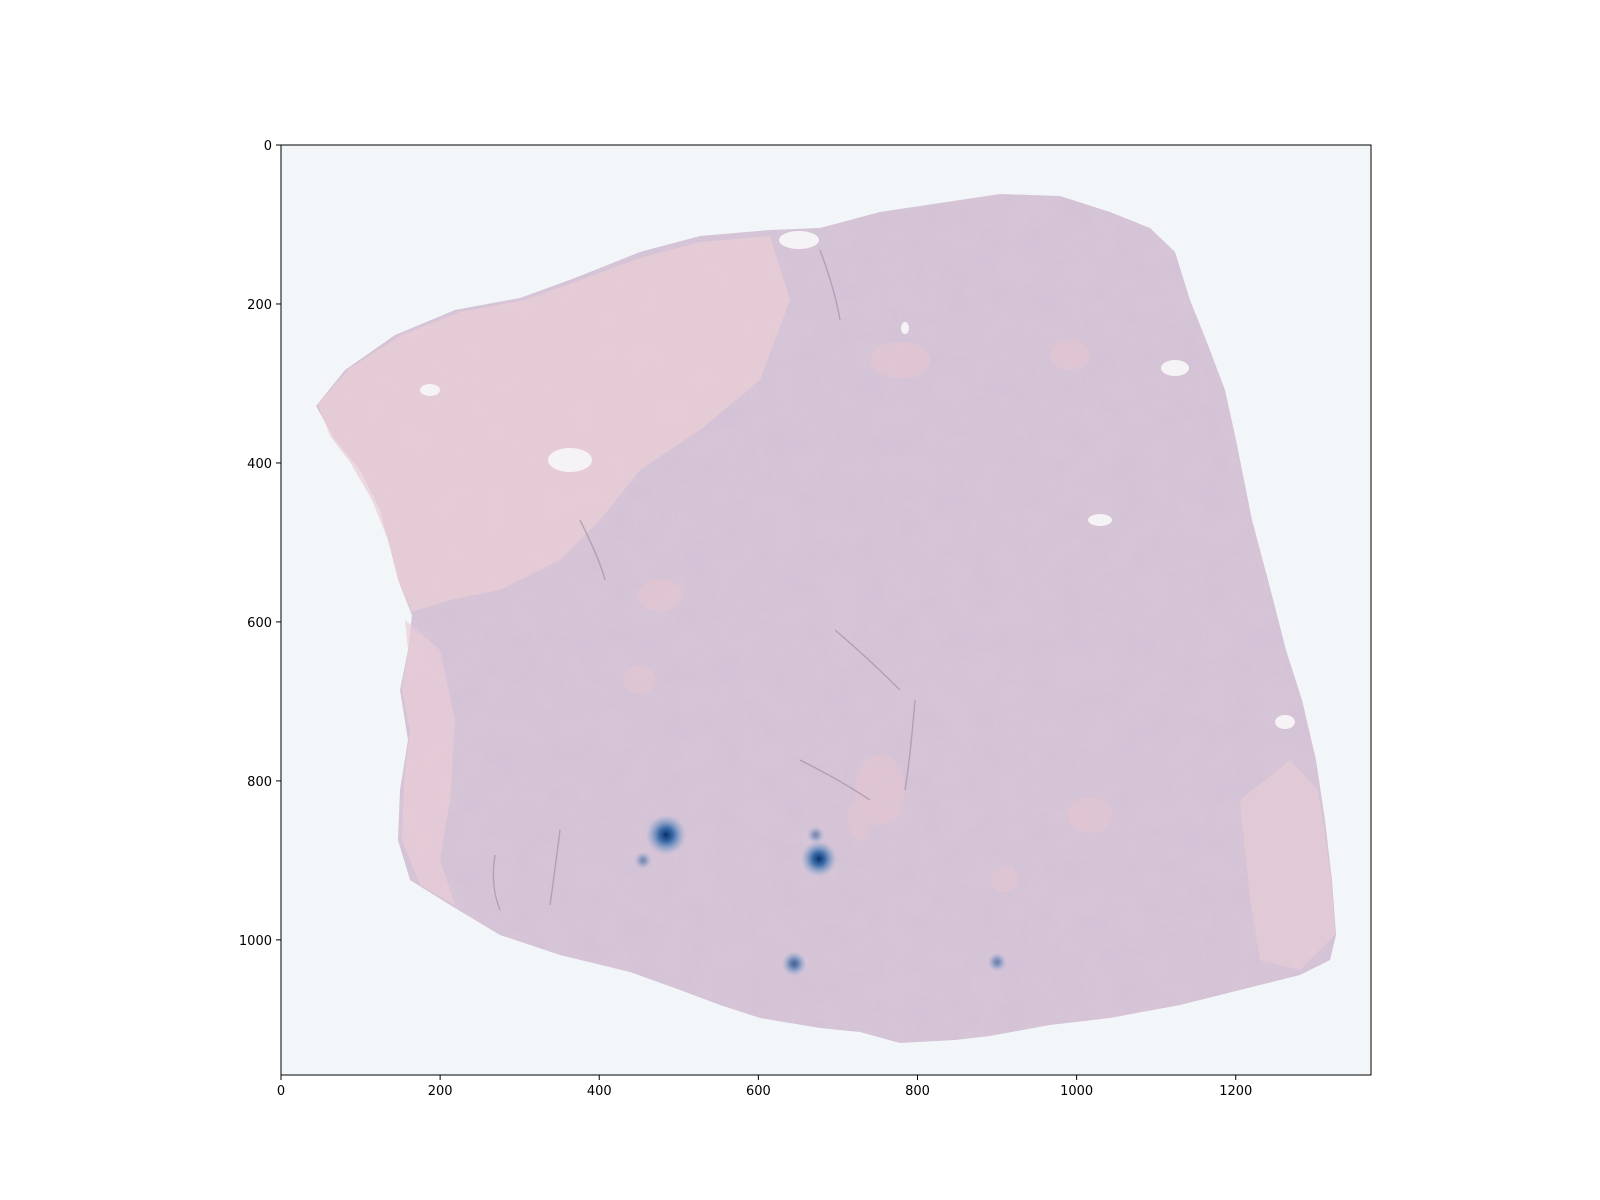  Describe the element at coordinates (554, 424) in the screenshot. I see `tissue-region-upper-left` at that location.